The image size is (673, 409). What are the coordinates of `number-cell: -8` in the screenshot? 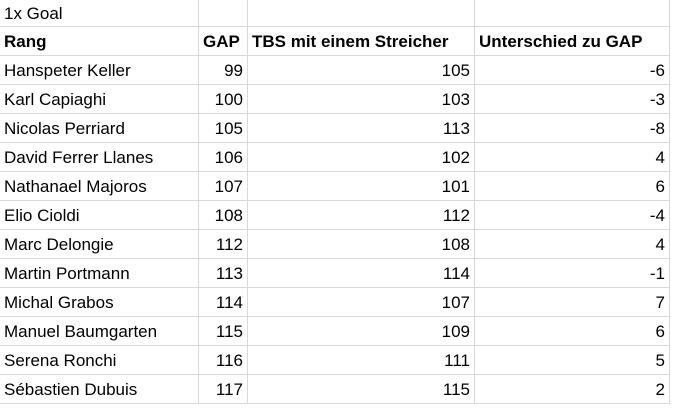 It's located at (572, 128).